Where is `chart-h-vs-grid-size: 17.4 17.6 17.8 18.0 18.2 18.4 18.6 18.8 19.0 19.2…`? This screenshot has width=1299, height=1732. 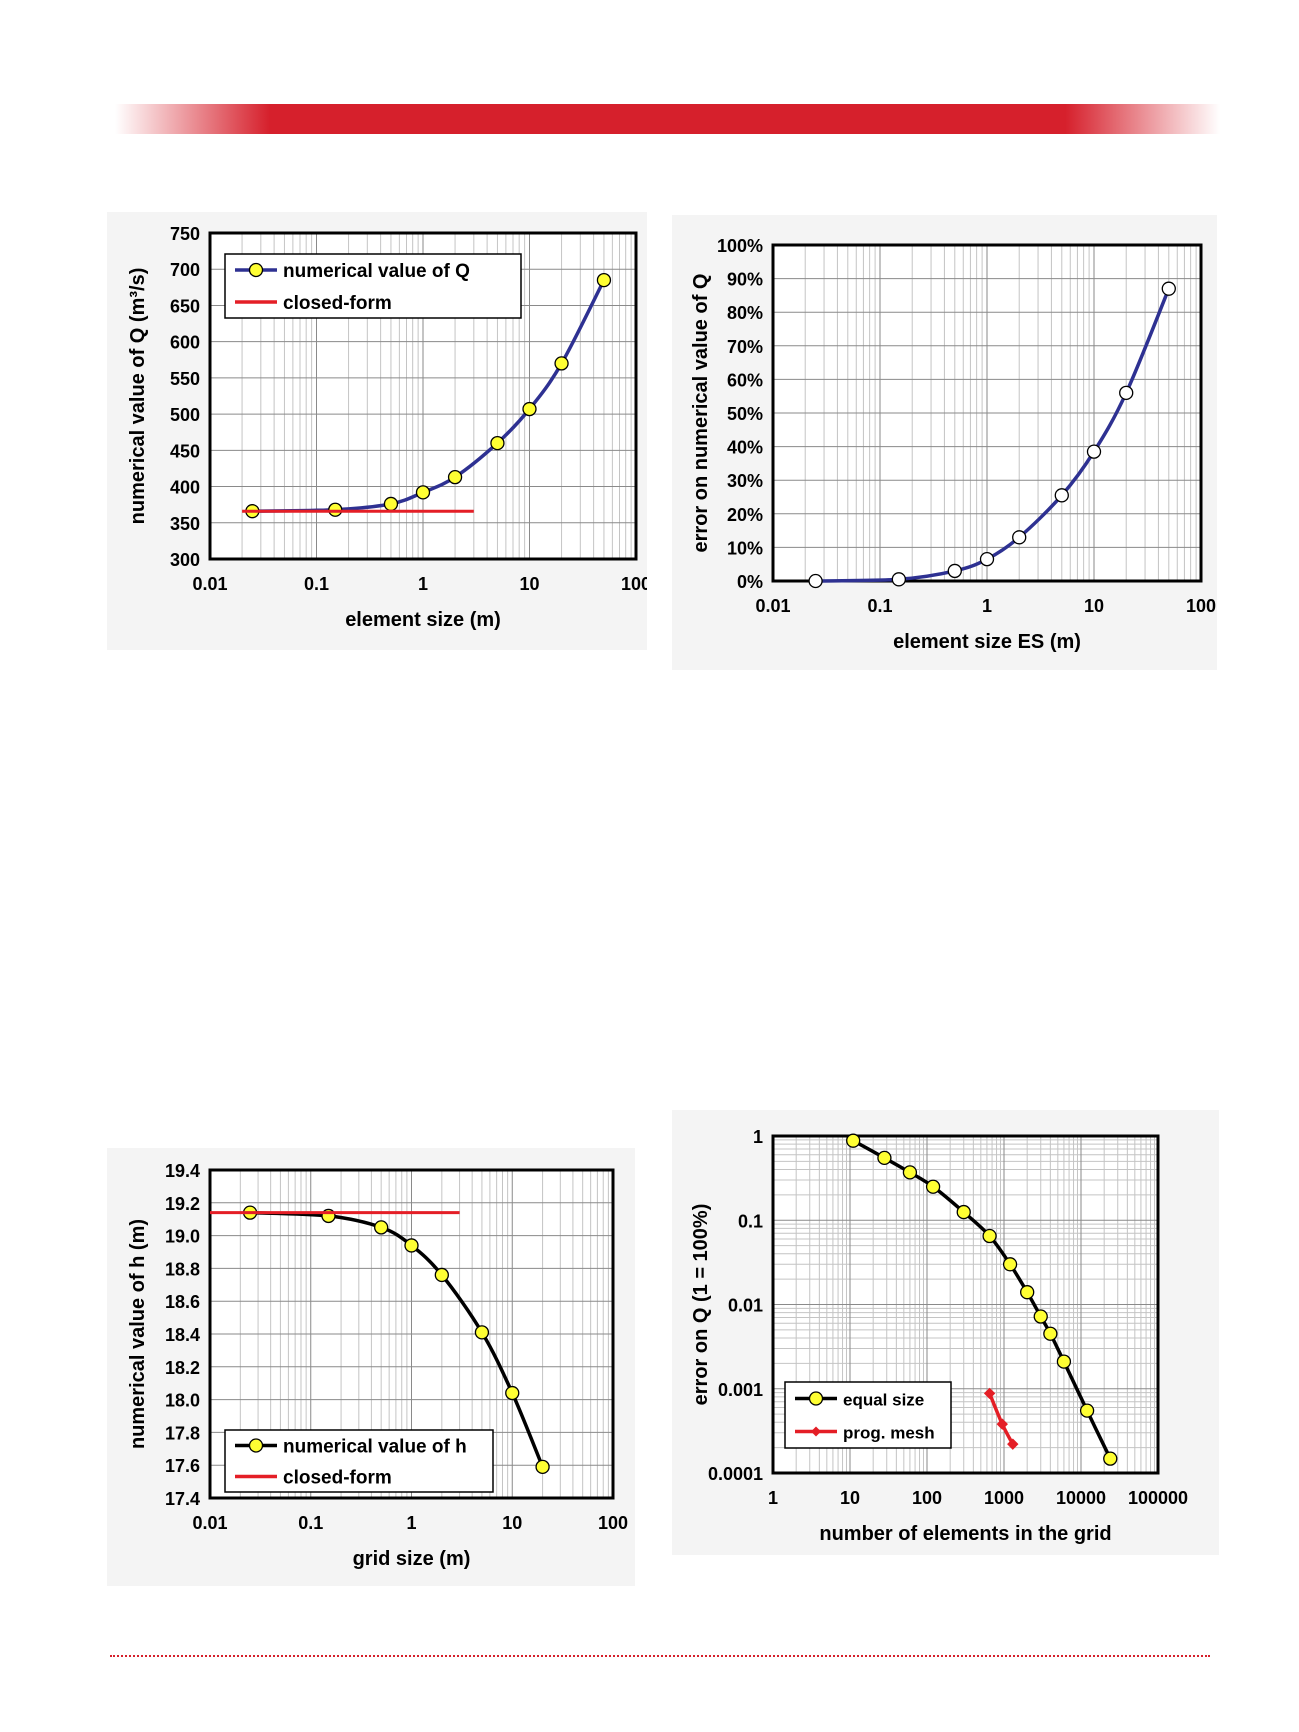 chart-h-vs-grid-size: 17.4 17.6 17.8 18.0 18.2 18.4 18.6 18.8 19.0 19.2… is located at coordinates (371, 1367).